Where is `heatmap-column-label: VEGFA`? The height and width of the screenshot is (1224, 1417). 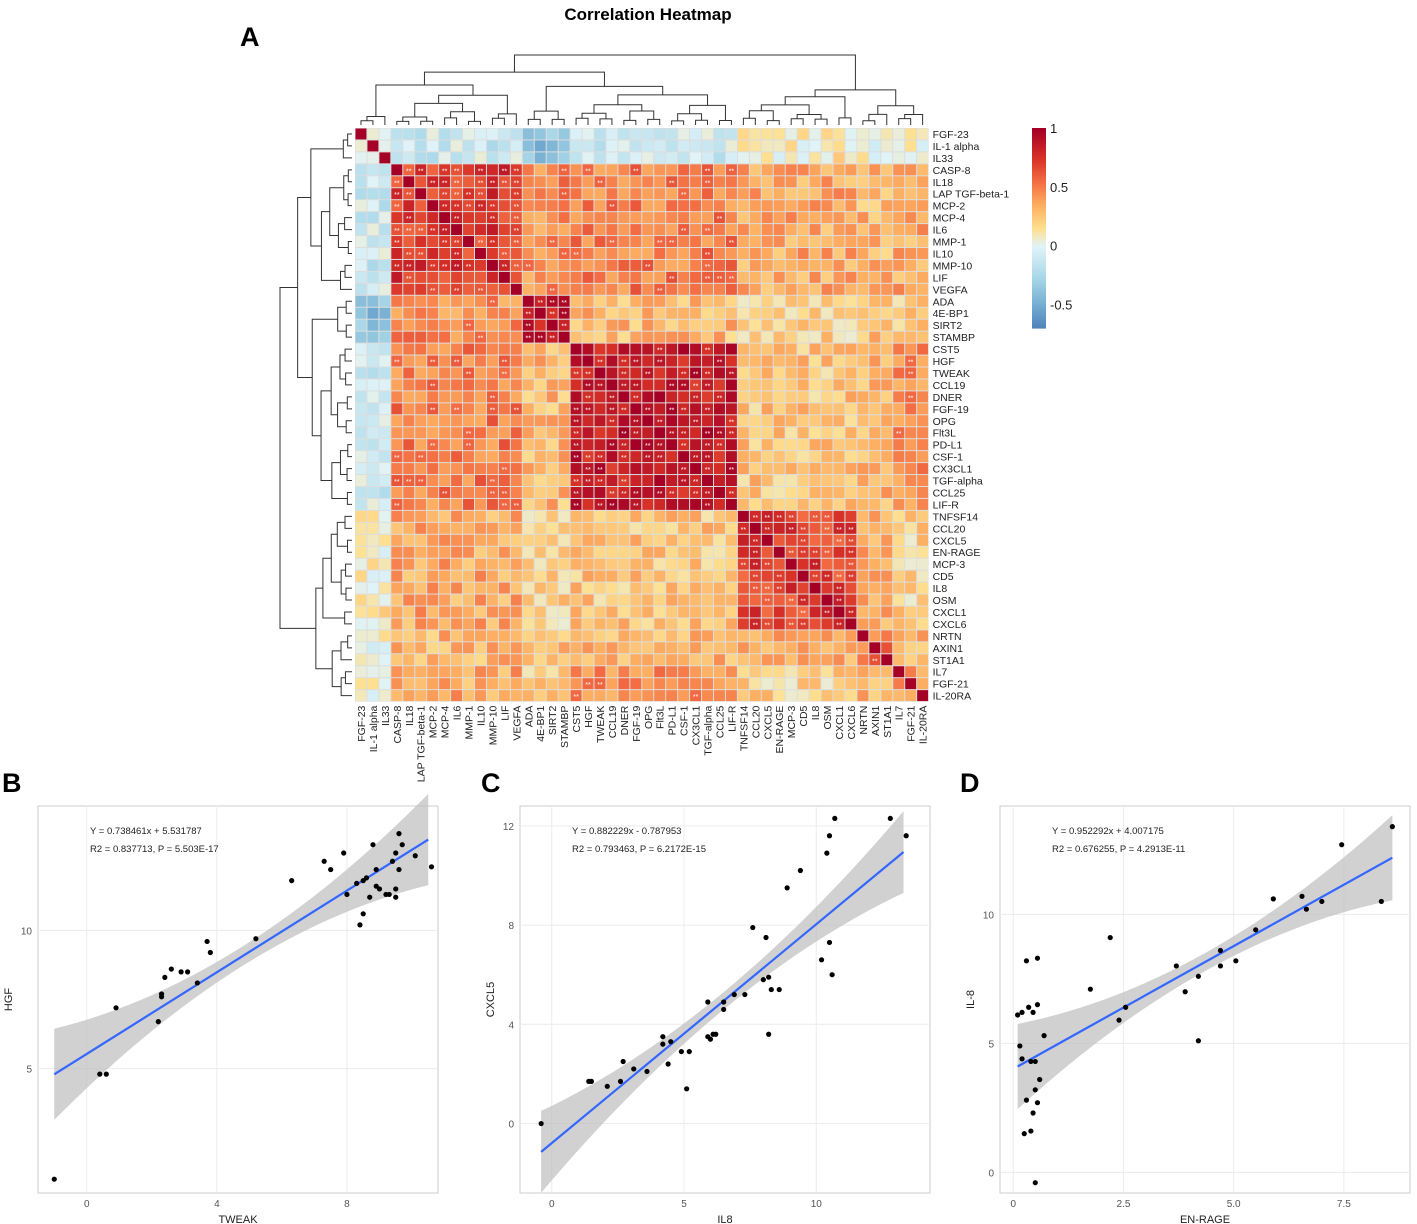 heatmap-column-label: VEGFA is located at coordinates (517, 723).